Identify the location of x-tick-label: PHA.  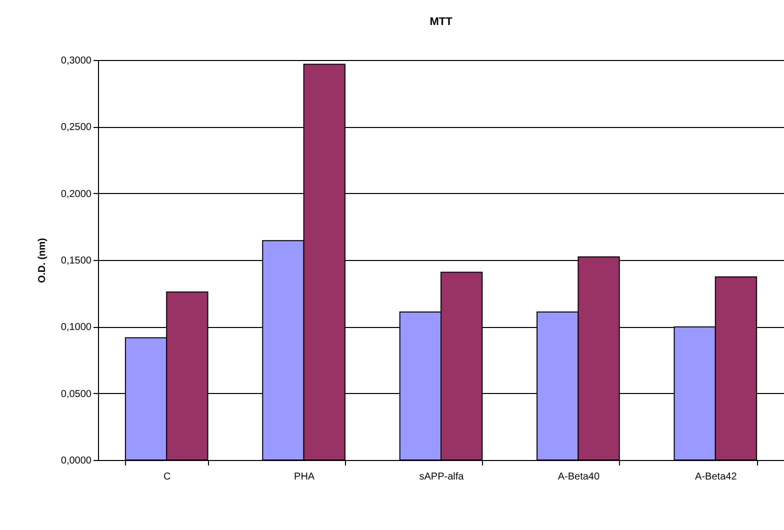
(304, 477).